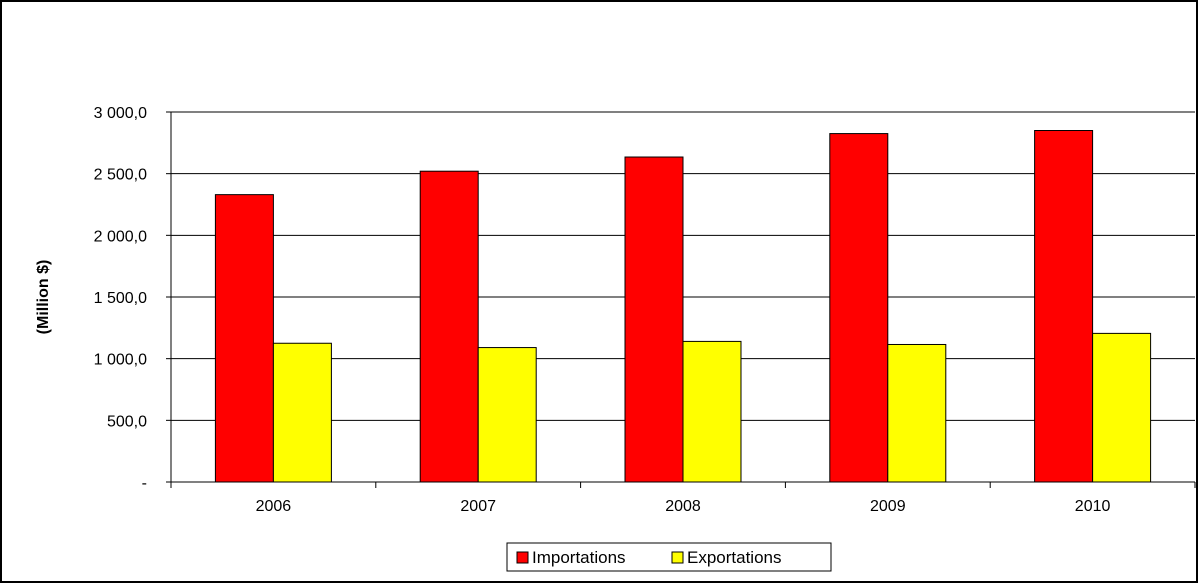 The width and height of the screenshot is (1198, 588). I want to click on legend-swatch-exportations, so click(677, 557).